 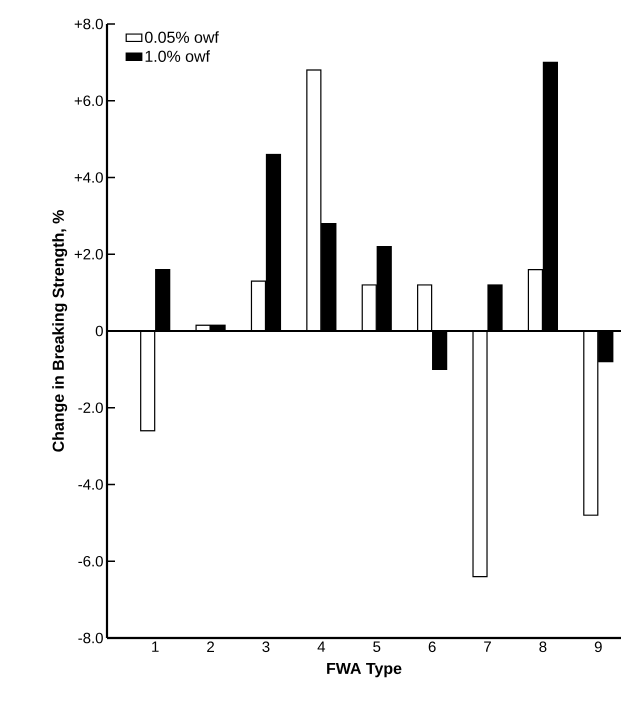 What do you see at coordinates (178, 56) in the screenshot?
I see `legend-label: 1.0% owf` at bounding box center [178, 56].